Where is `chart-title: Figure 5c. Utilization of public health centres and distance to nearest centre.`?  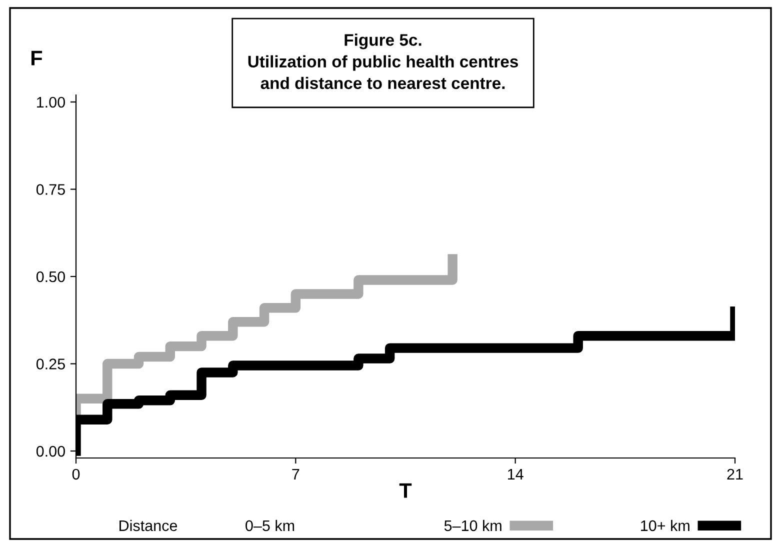 chart-title: Figure 5c. Utilization of public health centres and distance to nearest centre. is located at coordinates (383, 62).